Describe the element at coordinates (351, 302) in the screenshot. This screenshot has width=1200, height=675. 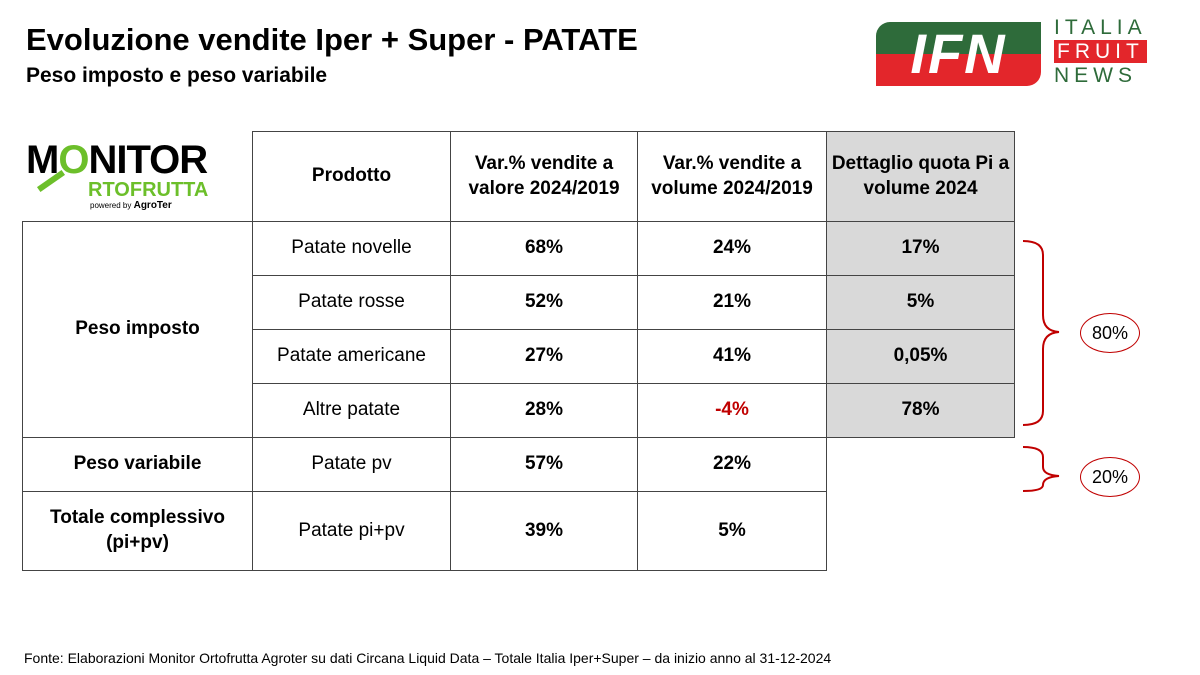
I see `product-cell: Patate rosse` at that location.